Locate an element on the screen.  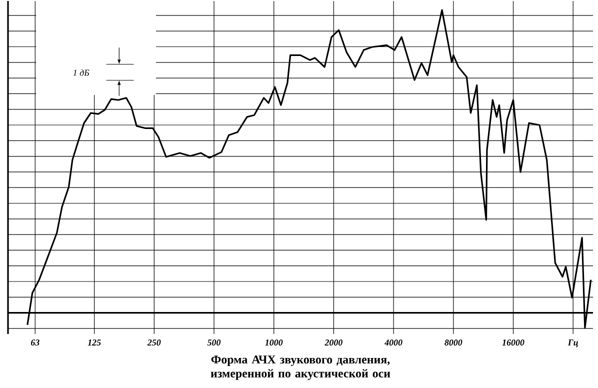
text: Форма АЧХ звукового давления, измеренной по акустической оси is located at coordinates (300, 368).